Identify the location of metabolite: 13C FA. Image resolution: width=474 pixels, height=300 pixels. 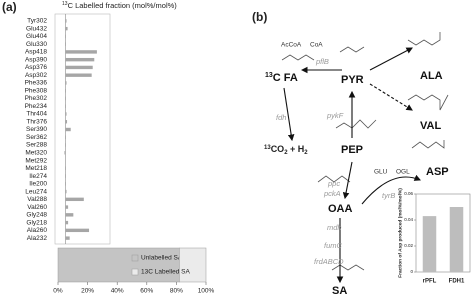
(281, 78).